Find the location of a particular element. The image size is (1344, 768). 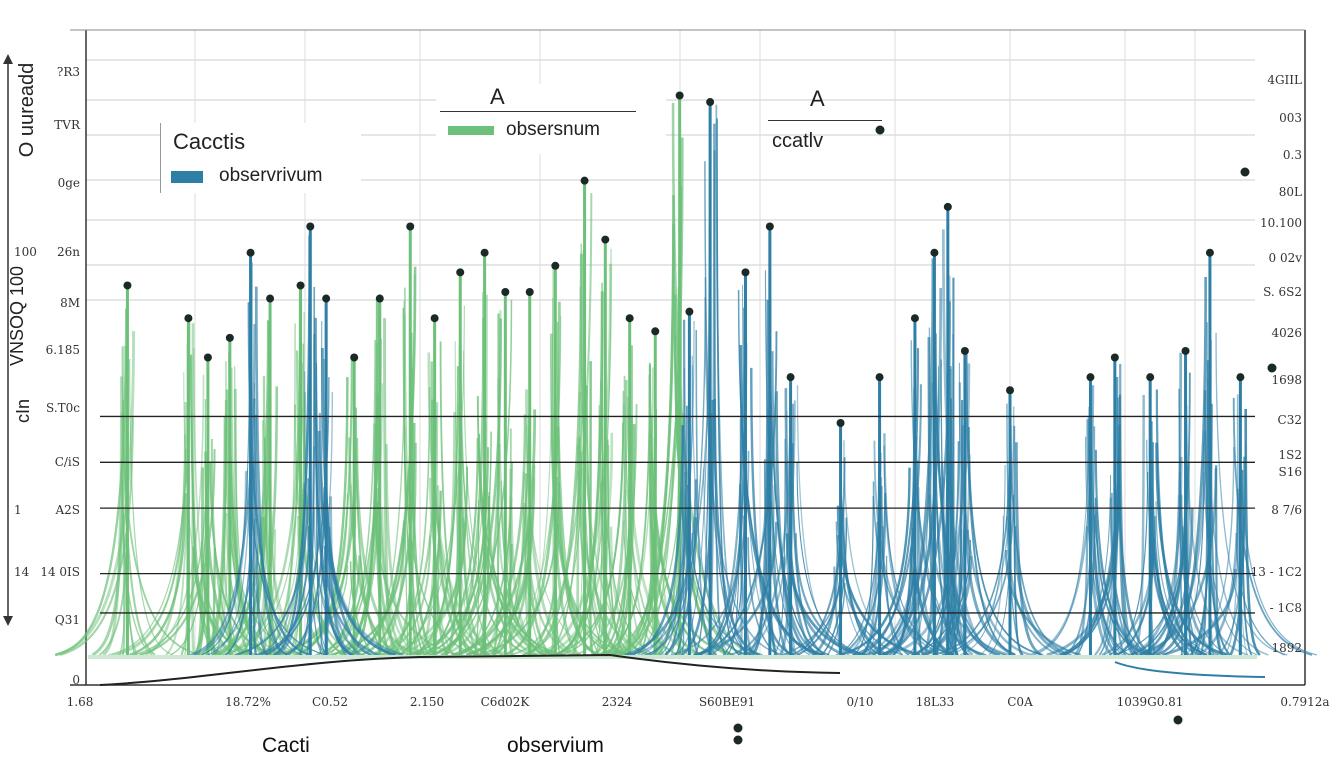

x-tick-label: C6d02K is located at coordinates (506, 702).